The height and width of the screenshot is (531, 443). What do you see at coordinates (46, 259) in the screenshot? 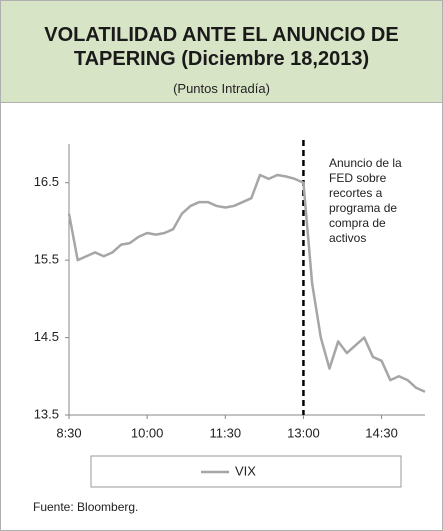
I see `y-tick-label: 15.5` at bounding box center [46, 259].